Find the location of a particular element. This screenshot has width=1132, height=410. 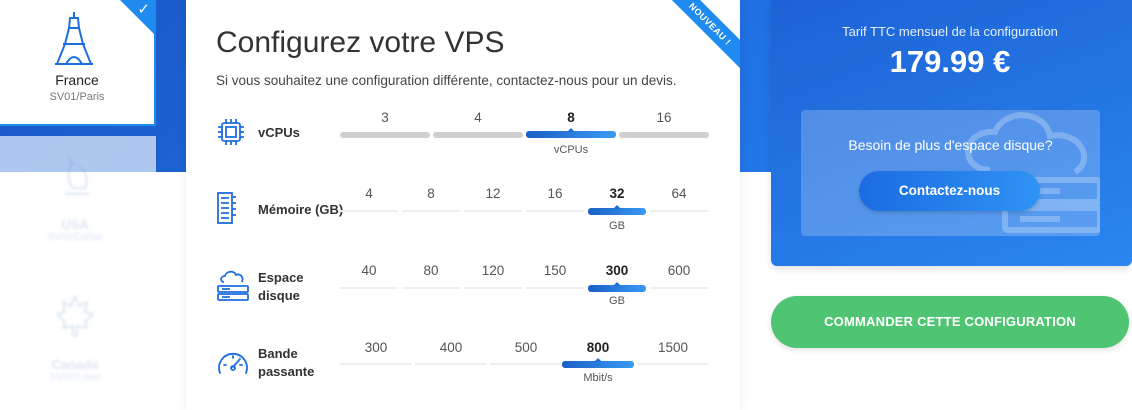

location-name: France is located at coordinates (77, 80).